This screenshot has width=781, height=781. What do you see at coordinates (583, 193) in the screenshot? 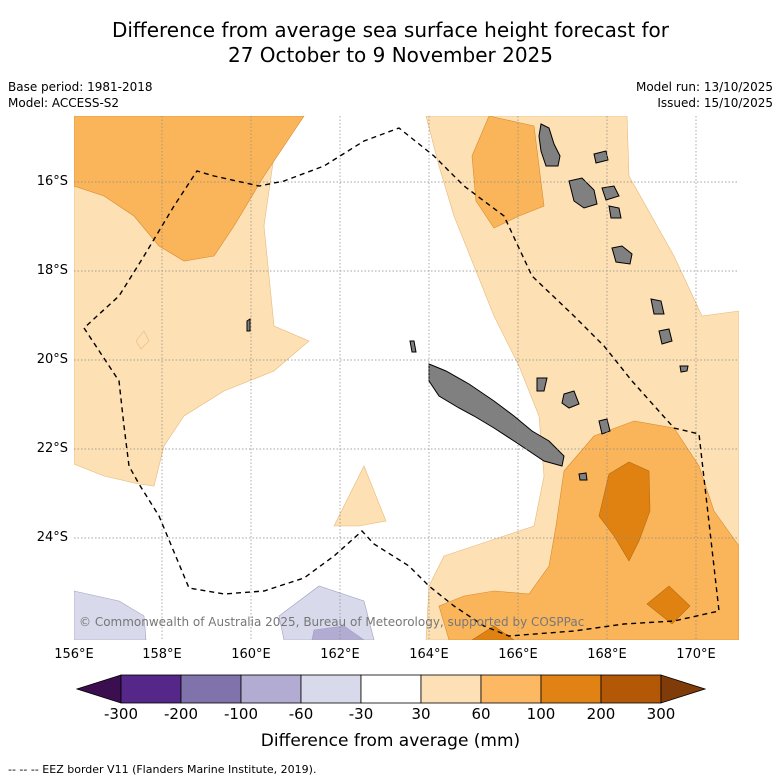
I see `malekula-island` at bounding box center [583, 193].